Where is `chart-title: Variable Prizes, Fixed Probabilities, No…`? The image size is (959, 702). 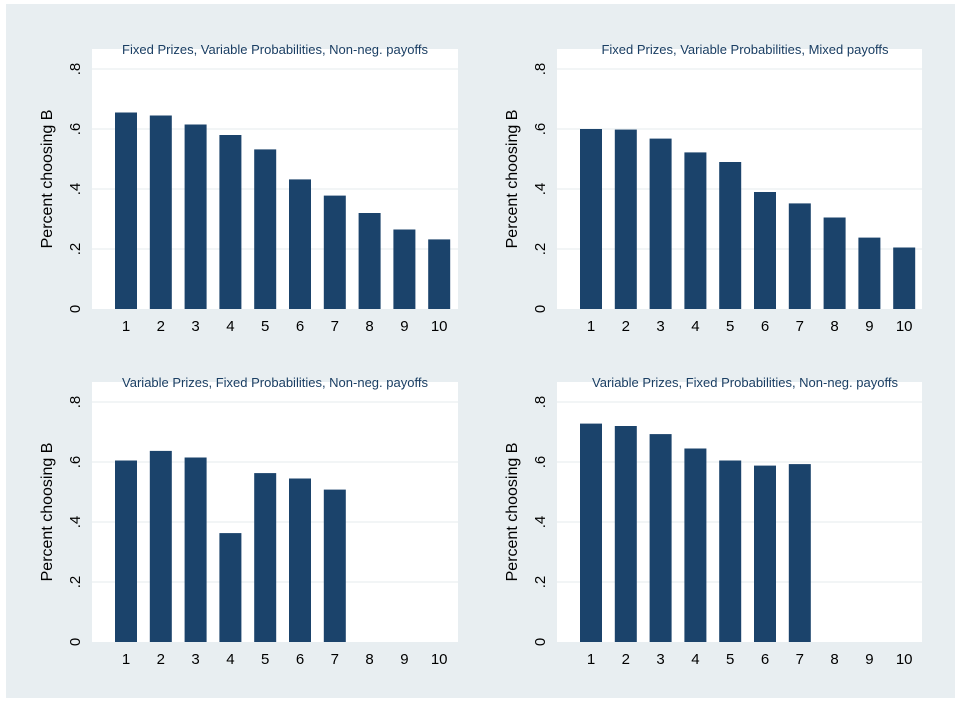 chart-title: Variable Prizes, Fixed Probabilities, No… is located at coordinates (275, 382).